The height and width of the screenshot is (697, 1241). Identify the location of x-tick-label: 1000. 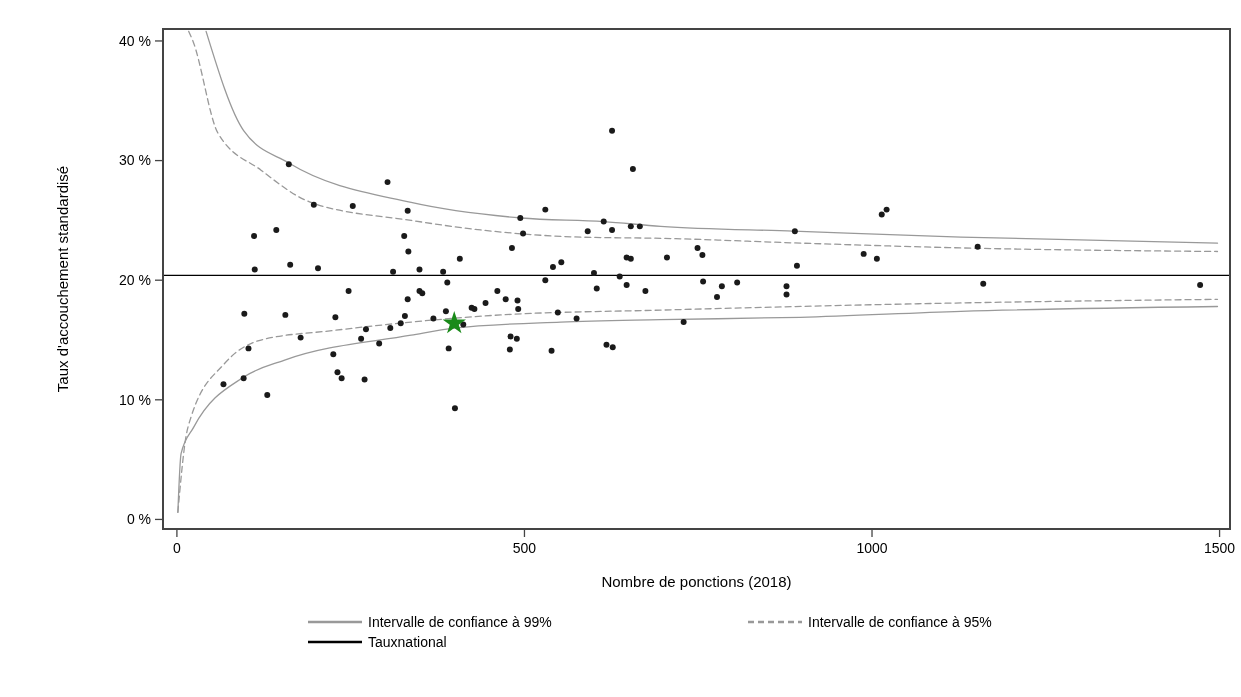
(872, 548).